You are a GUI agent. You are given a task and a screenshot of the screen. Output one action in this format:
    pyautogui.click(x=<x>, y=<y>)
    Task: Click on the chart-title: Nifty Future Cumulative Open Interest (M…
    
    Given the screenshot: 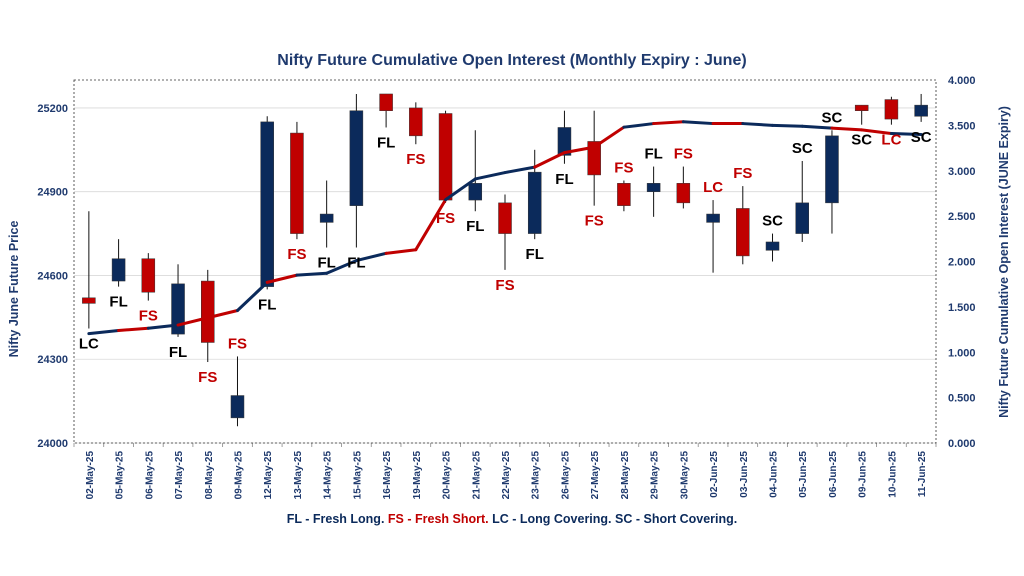 What is the action you would take?
    pyautogui.click(x=512, y=60)
    